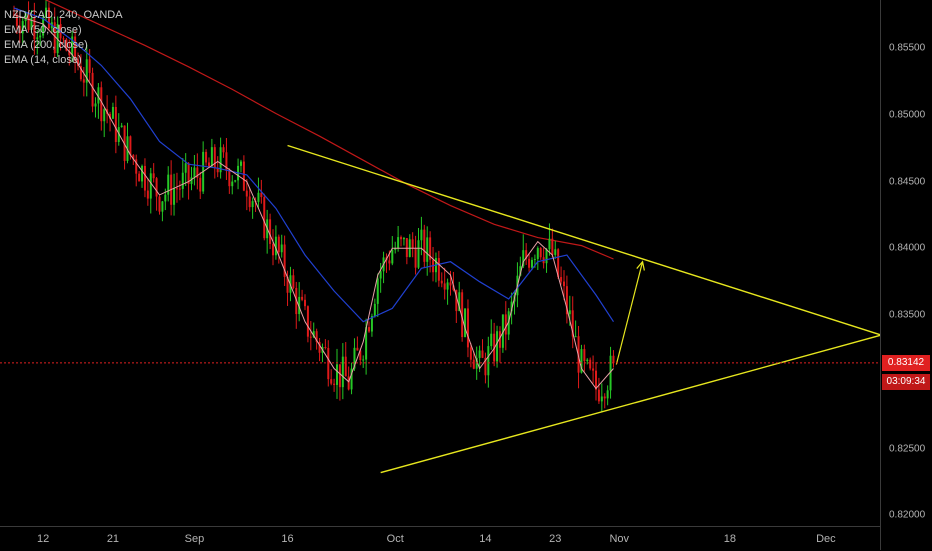  Describe the element at coordinates (906, 362) in the screenshot. I see `current-price-badge: 0.83142` at that location.